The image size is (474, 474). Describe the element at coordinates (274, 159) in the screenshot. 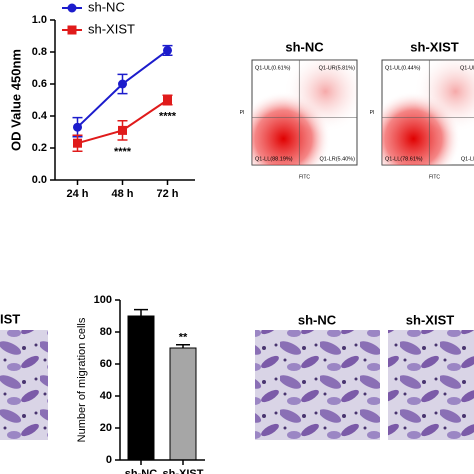

I see `quadrant-label: Q1-LL(88.19%)` at that location.